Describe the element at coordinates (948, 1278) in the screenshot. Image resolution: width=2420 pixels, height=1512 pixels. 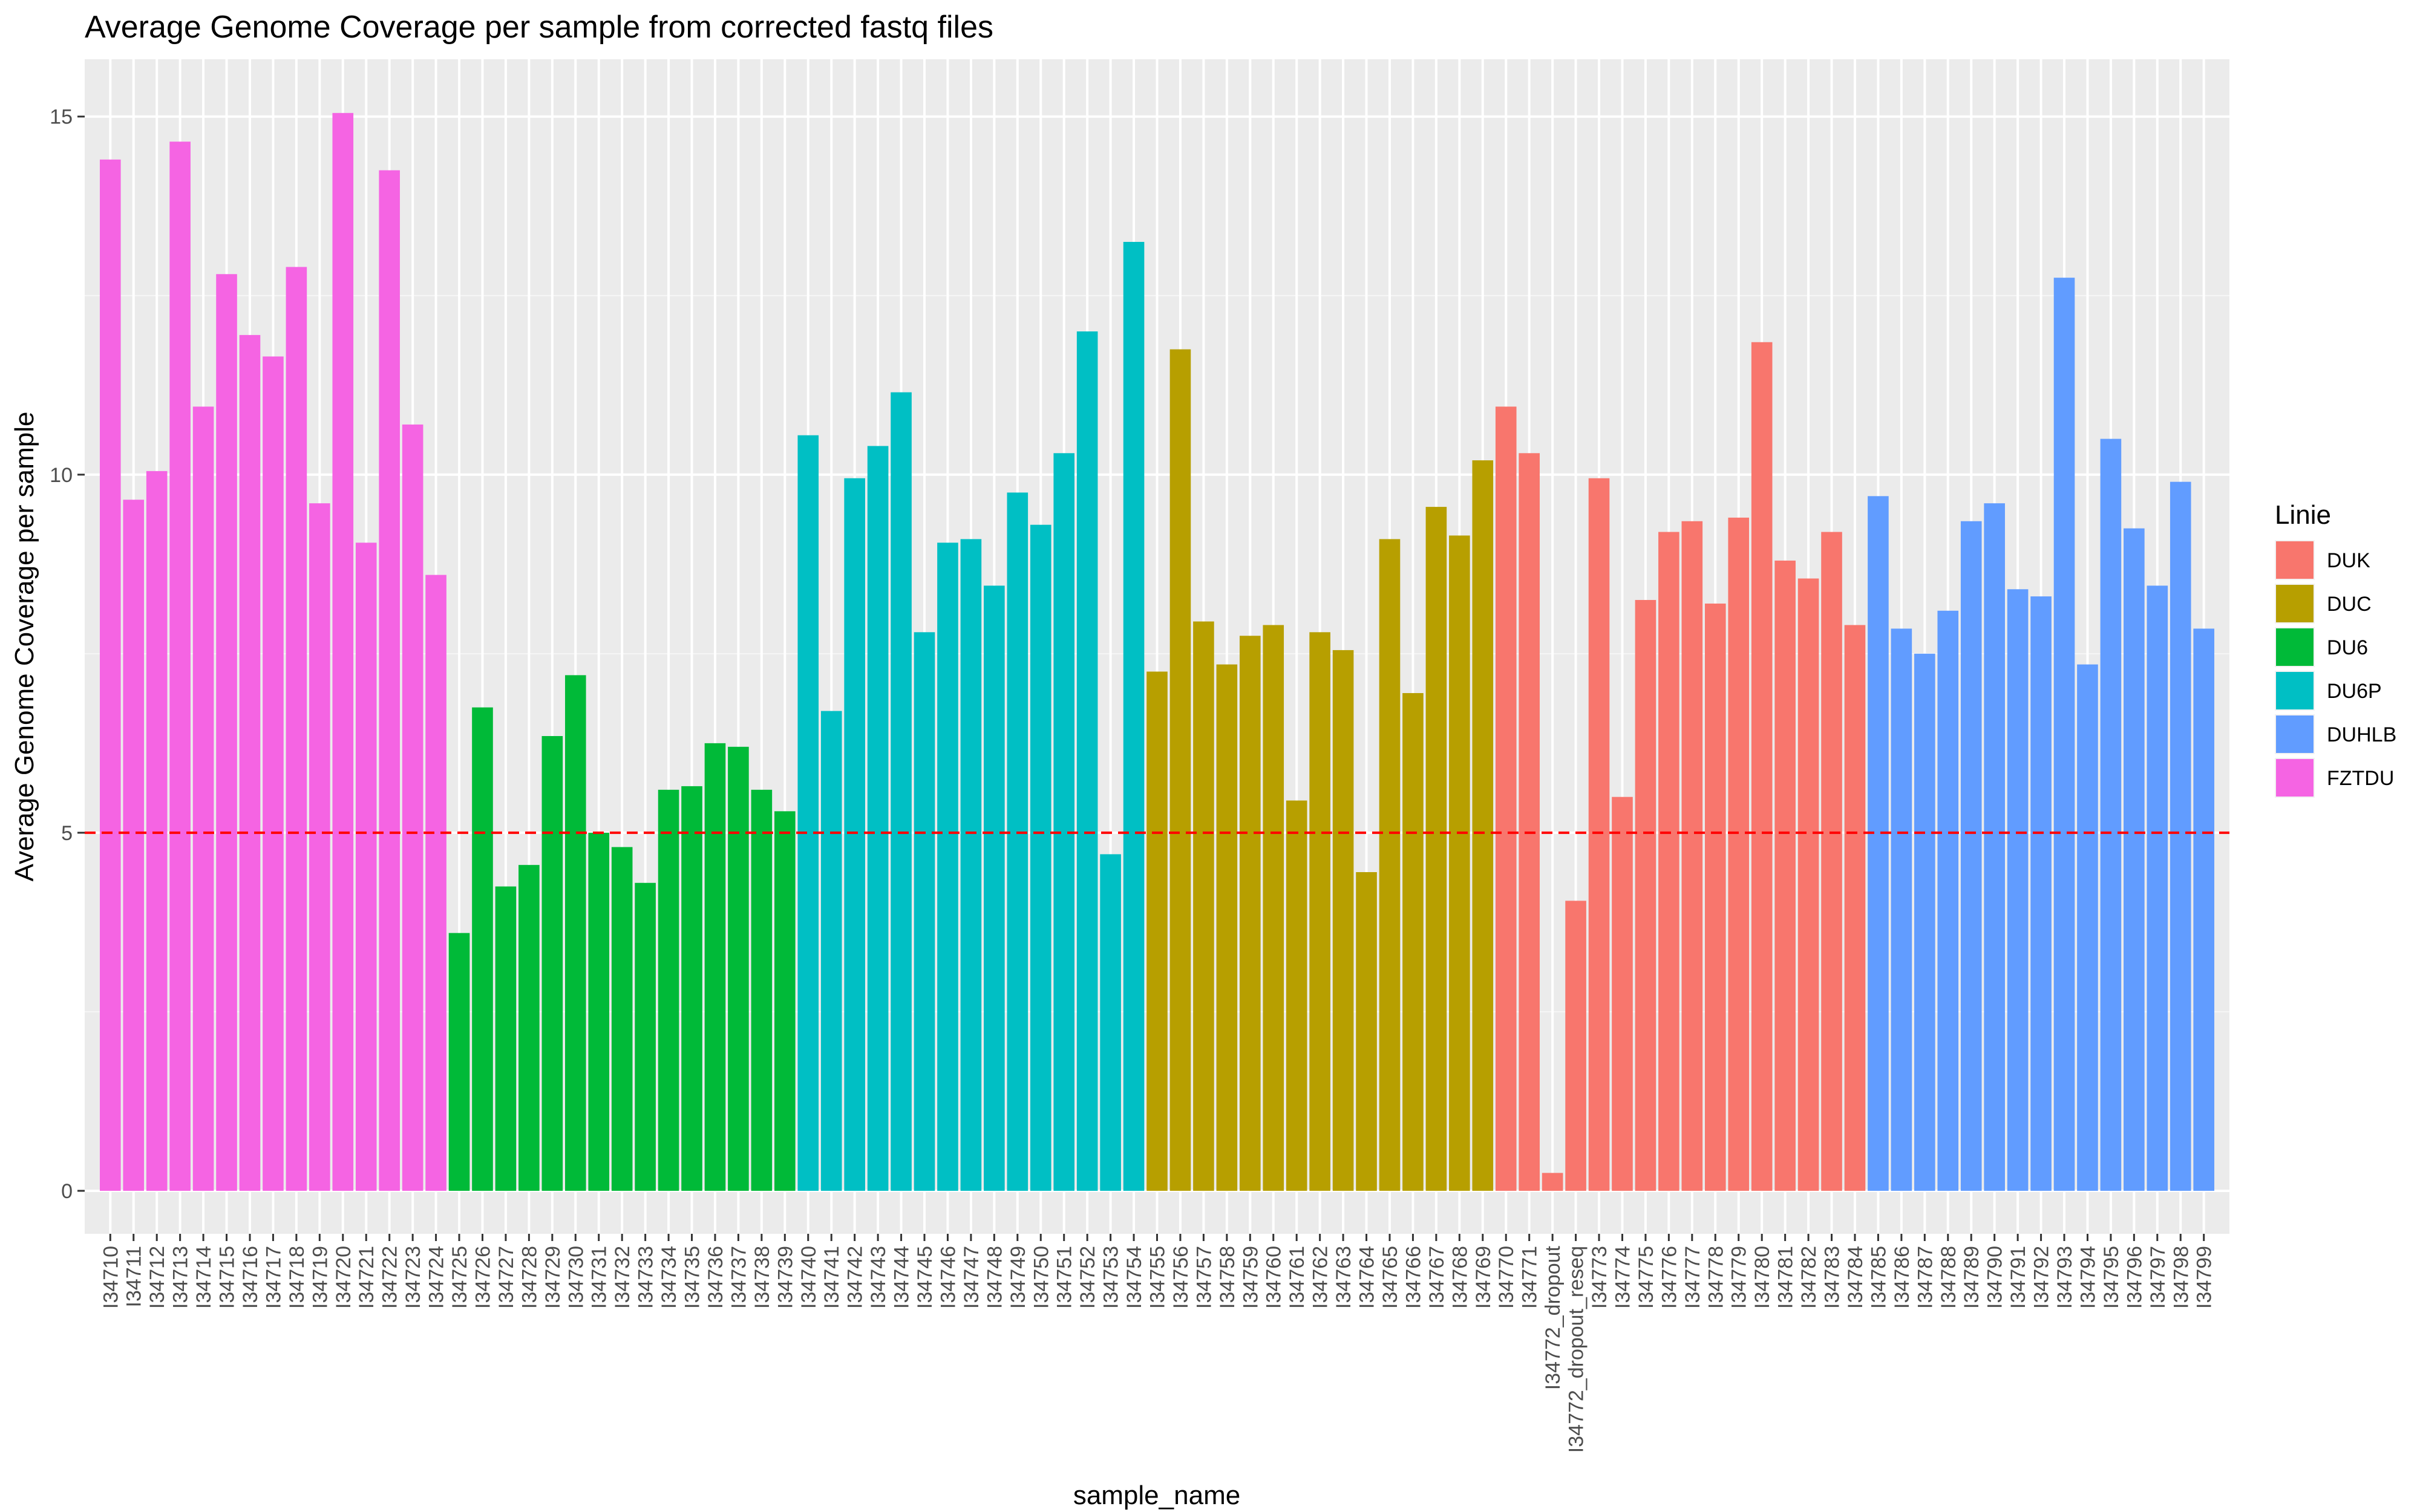
I see `x-tick-label: I34746` at that location.